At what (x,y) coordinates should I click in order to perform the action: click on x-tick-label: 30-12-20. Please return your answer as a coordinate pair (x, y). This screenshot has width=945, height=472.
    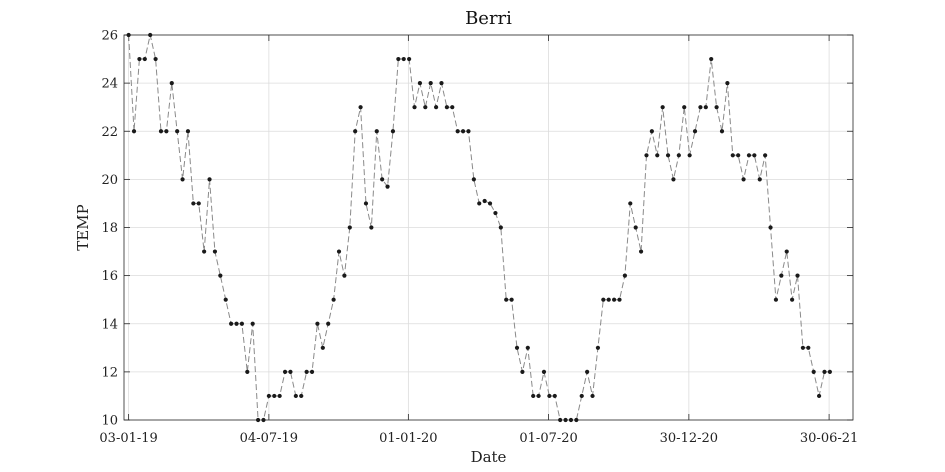
    Looking at the image, I should click on (689, 438).